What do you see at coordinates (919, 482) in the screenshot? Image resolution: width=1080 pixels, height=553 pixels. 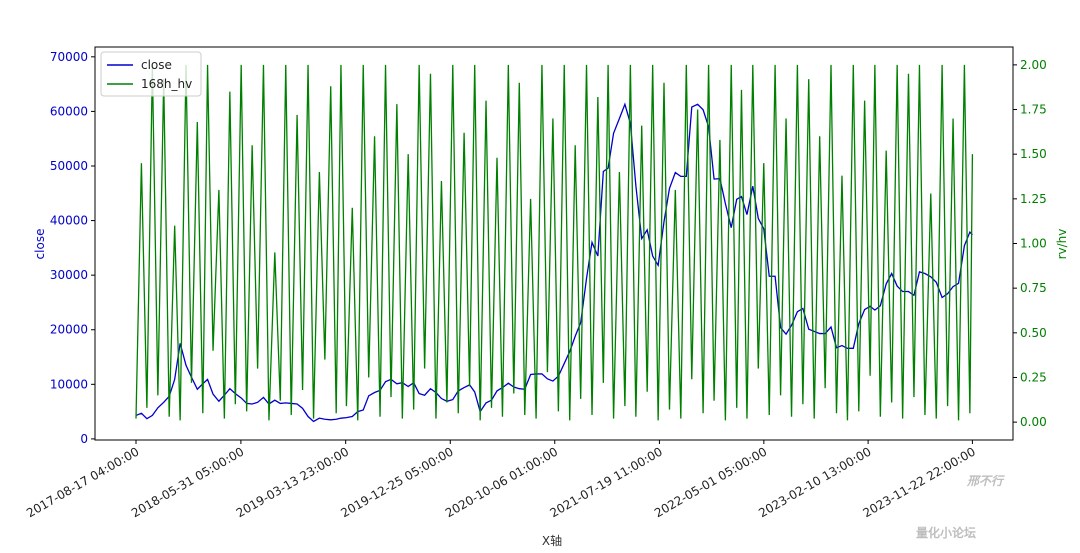 I see `x-tick-label: 2023-11-22 22:00:00` at bounding box center [919, 482].